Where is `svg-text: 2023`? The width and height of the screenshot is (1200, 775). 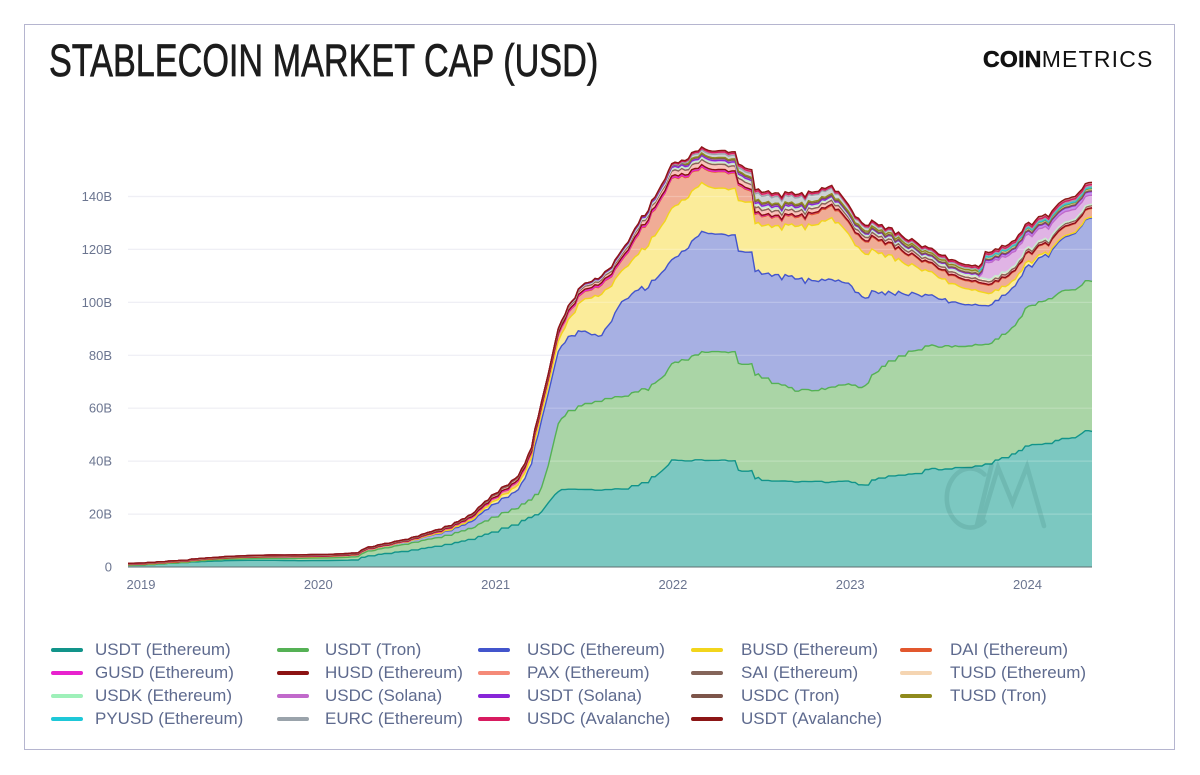
svg-text: 2023 is located at coordinates (850, 584).